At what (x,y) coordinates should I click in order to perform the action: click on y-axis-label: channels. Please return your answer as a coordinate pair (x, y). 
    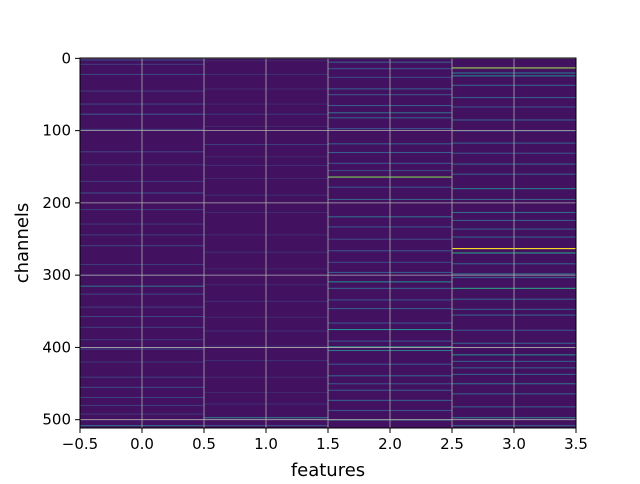
    Looking at the image, I should click on (22, 243).